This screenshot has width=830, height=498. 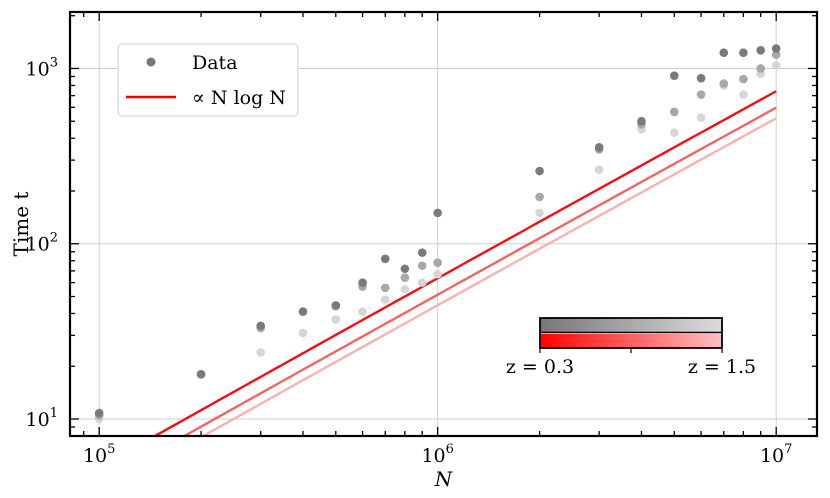 I want to click on y-tick-label: 10¹, so click(x=42, y=418).